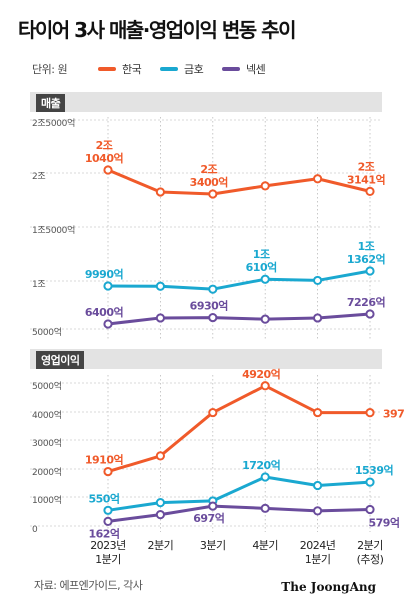  What do you see at coordinates (38, 285) in the screenshot?
I see `y-tick-label: 1조` at bounding box center [38, 285].